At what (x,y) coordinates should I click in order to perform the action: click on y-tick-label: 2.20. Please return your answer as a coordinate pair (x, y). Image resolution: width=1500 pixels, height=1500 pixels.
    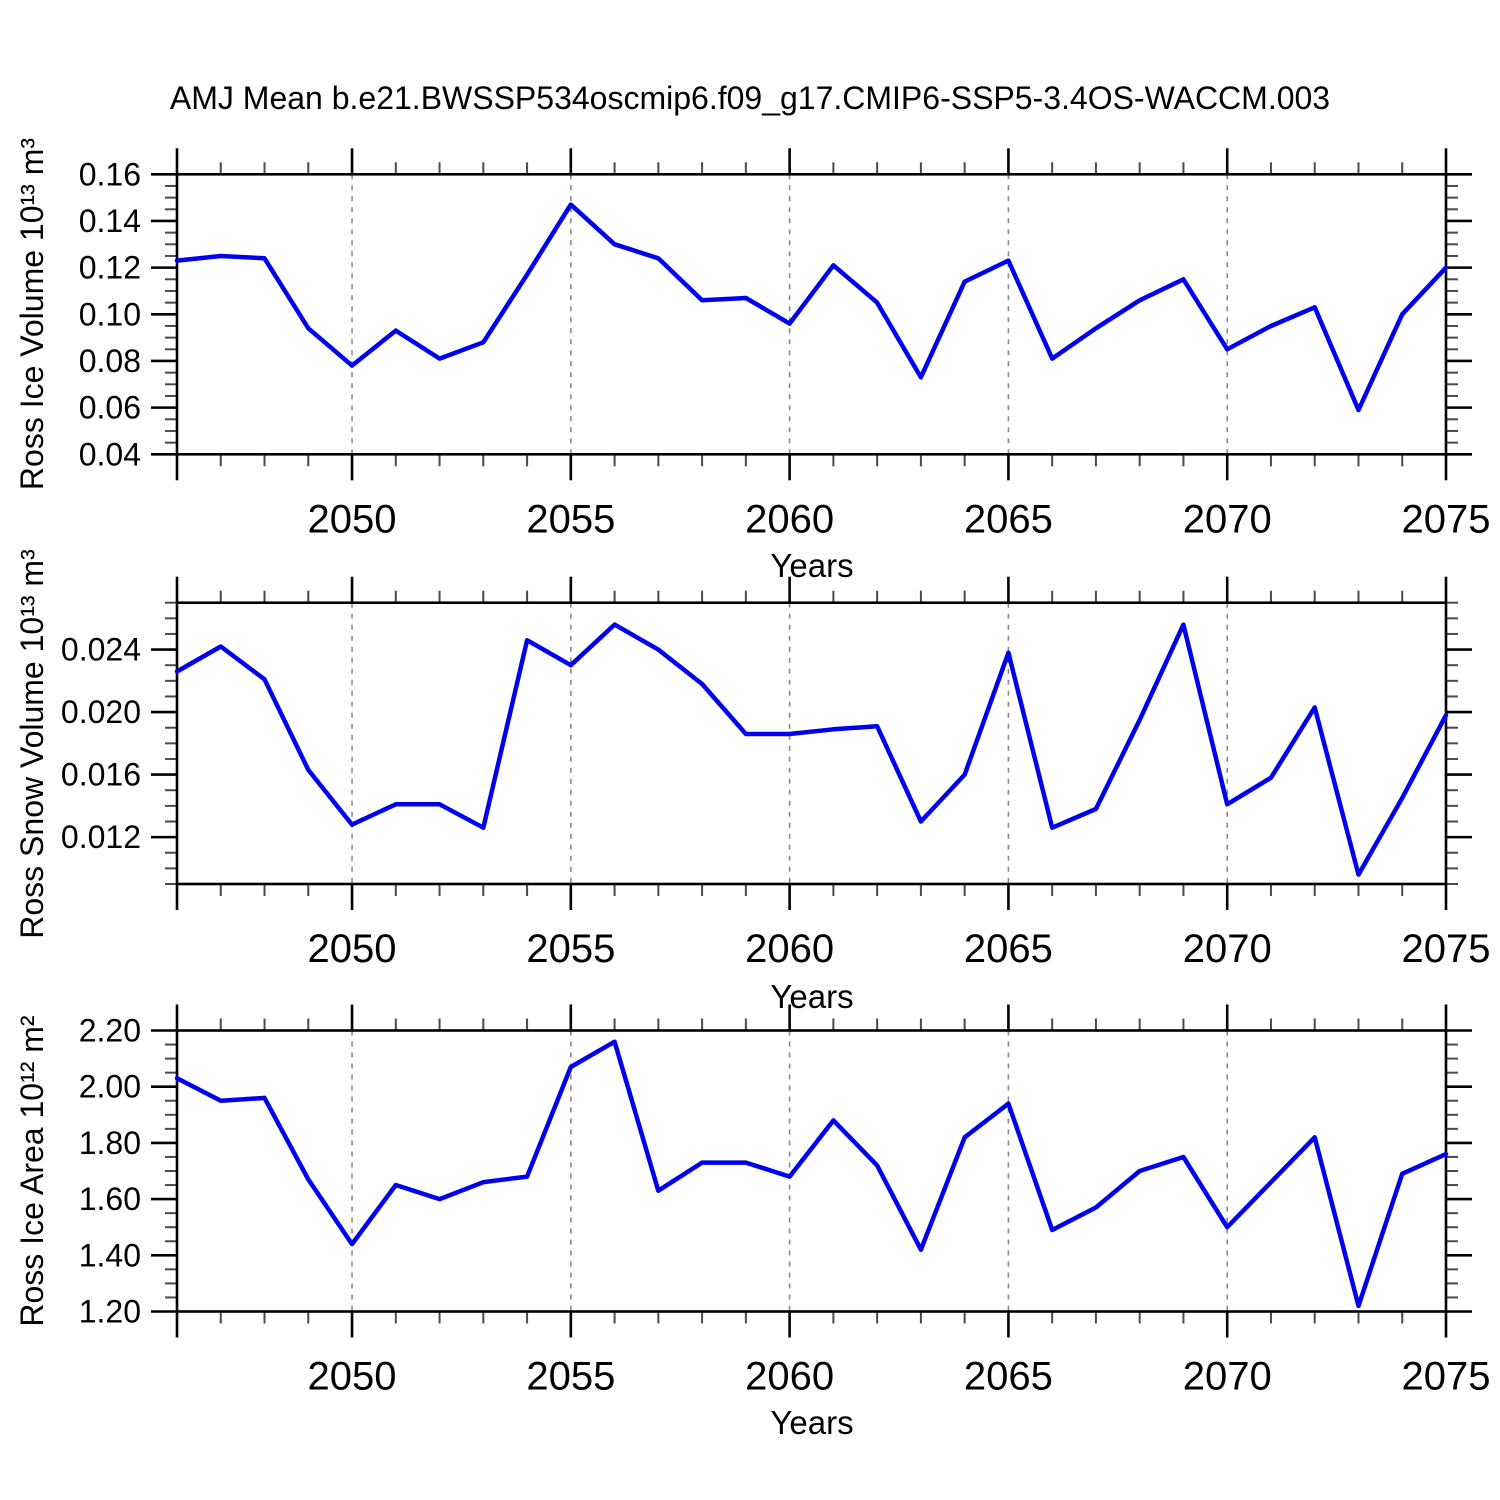
    Looking at the image, I should click on (110, 1031).